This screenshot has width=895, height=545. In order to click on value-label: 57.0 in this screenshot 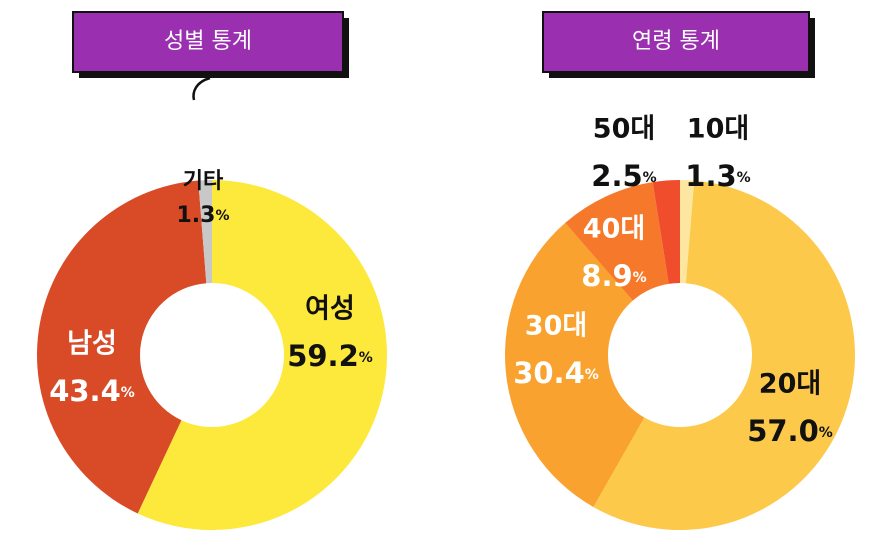, I will do `click(783, 431)`.